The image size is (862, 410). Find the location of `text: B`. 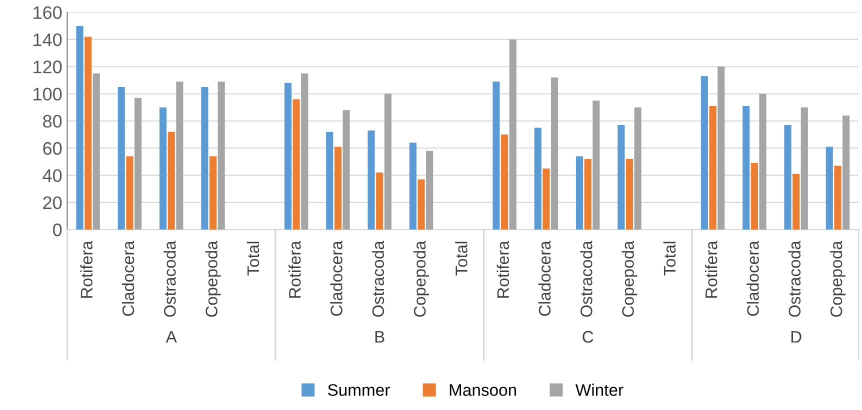

text: B is located at coordinates (379, 337).